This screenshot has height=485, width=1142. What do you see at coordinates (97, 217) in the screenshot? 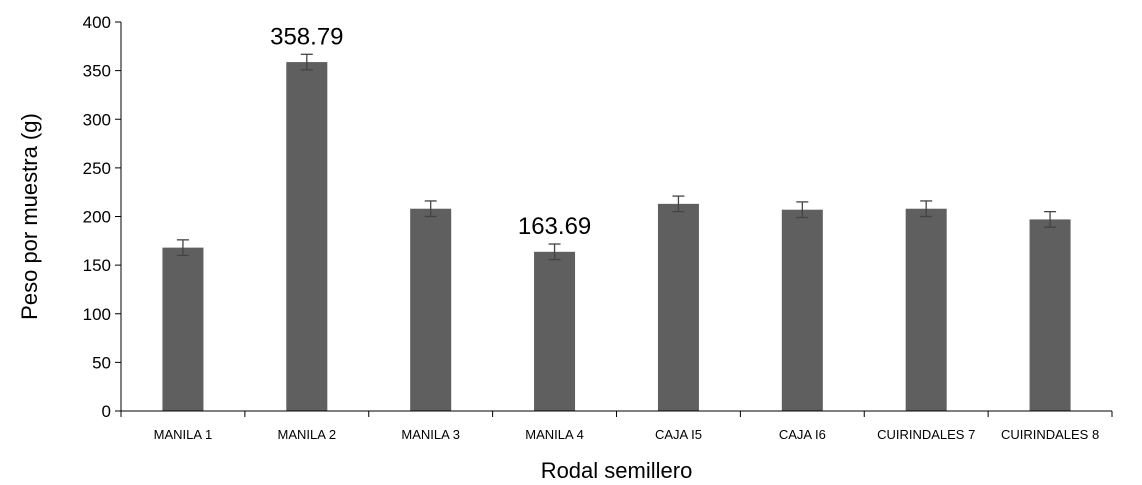
I see `y-tick-label: 200` at bounding box center [97, 217].